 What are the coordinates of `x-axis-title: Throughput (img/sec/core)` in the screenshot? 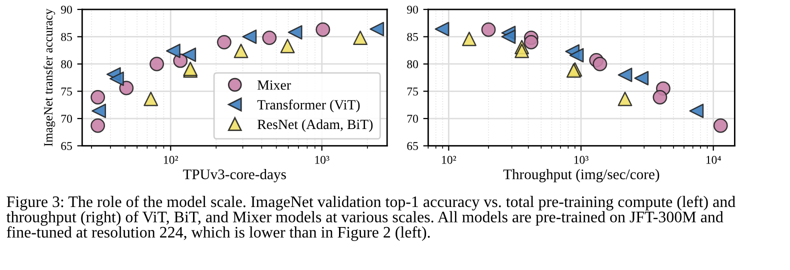 It's located at (581, 175).